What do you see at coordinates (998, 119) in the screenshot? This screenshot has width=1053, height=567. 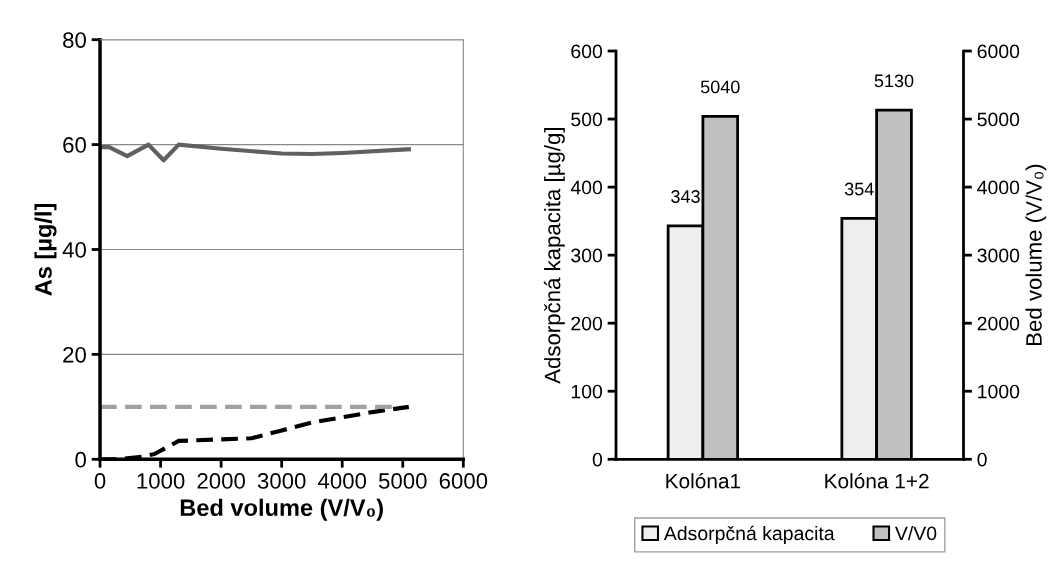 I see `y2-tick-label: 5000` at bounding box center [998, 119].